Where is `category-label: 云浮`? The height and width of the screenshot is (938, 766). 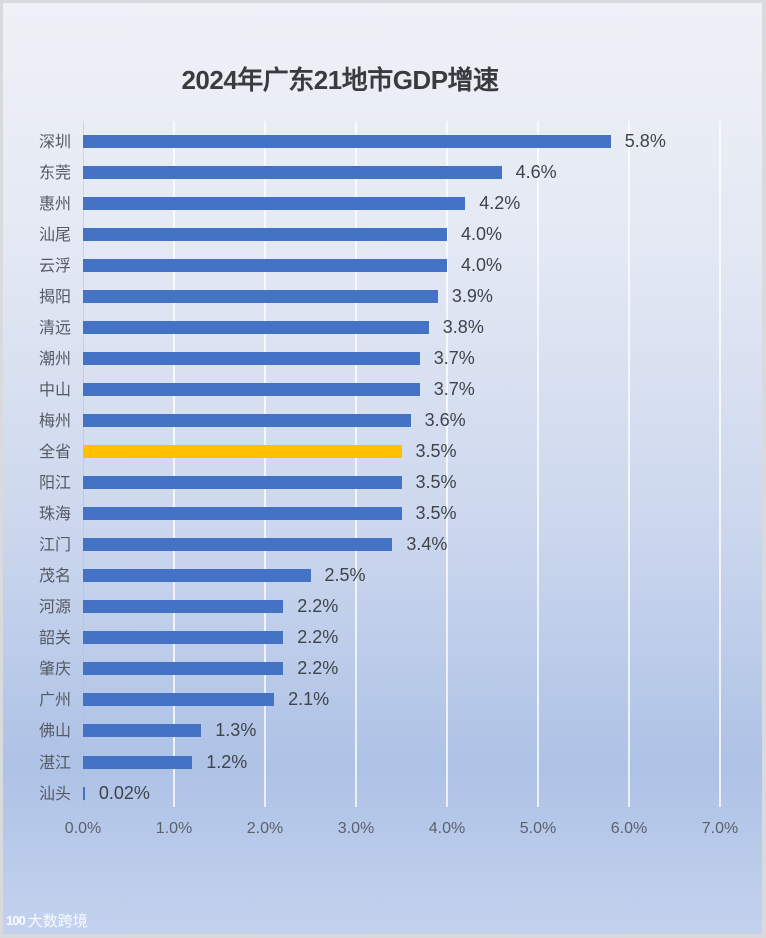
category-label: 云浮 is located at coordinates (54, 265).